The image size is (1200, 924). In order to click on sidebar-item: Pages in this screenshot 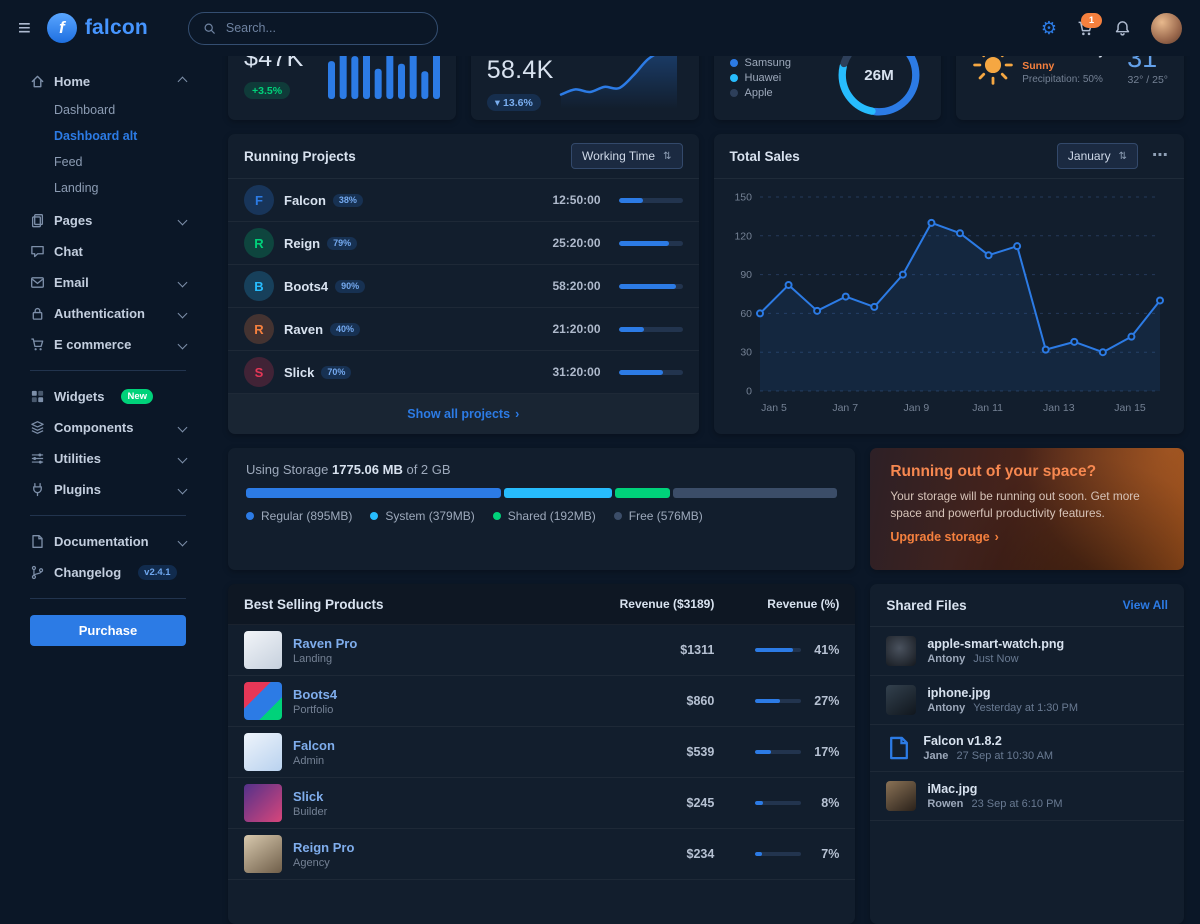, I will do `click(108, 220)`.